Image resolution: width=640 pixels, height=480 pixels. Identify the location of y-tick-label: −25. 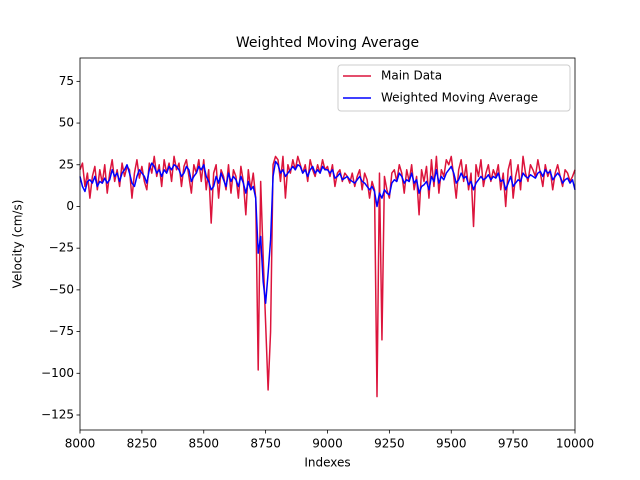
(61, 248).